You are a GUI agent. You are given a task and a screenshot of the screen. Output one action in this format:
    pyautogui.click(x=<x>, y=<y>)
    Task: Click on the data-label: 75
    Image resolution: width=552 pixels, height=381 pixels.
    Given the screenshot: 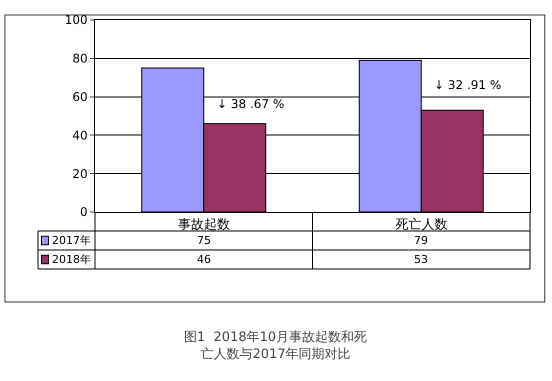 What is the action you would take?
    pyautogui.click(x=204, y=240)
    